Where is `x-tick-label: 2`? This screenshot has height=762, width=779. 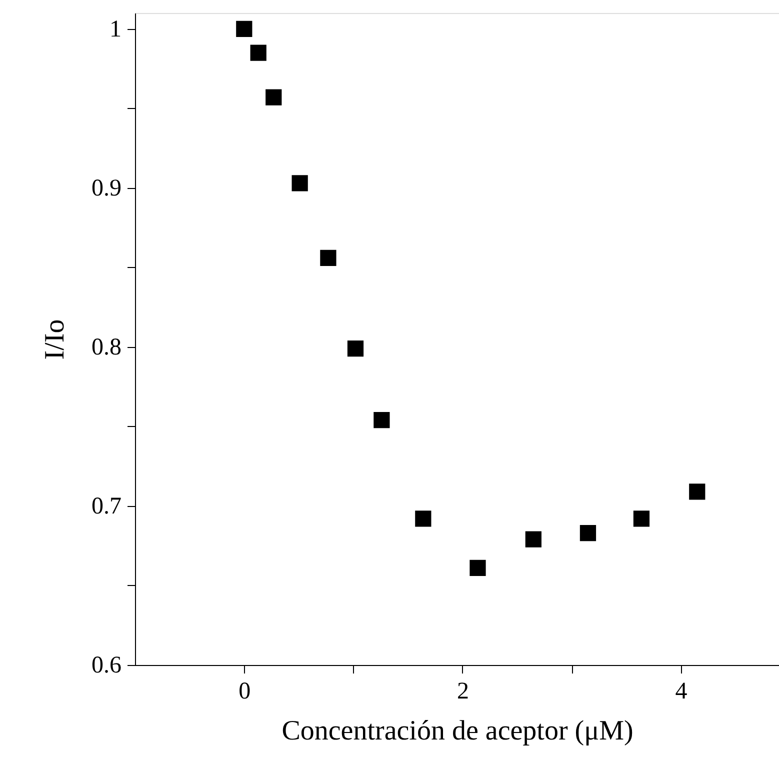 x-tick-label: 2 is located at coordinates (462, 691).